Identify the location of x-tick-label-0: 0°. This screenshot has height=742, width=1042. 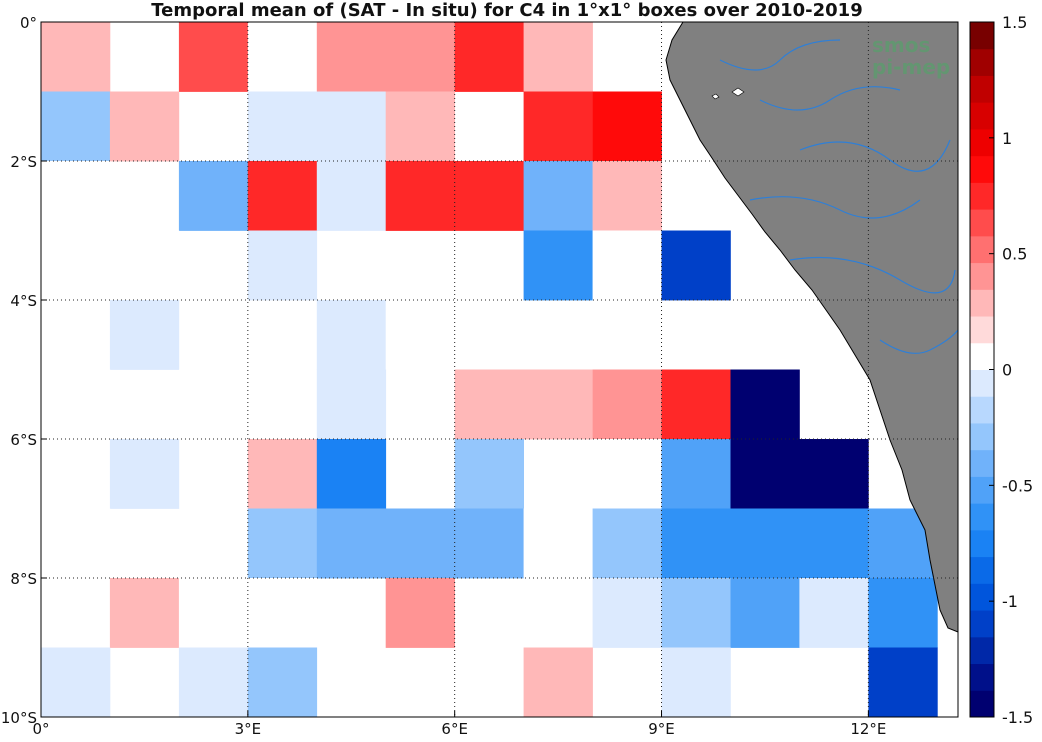
(40, 729).